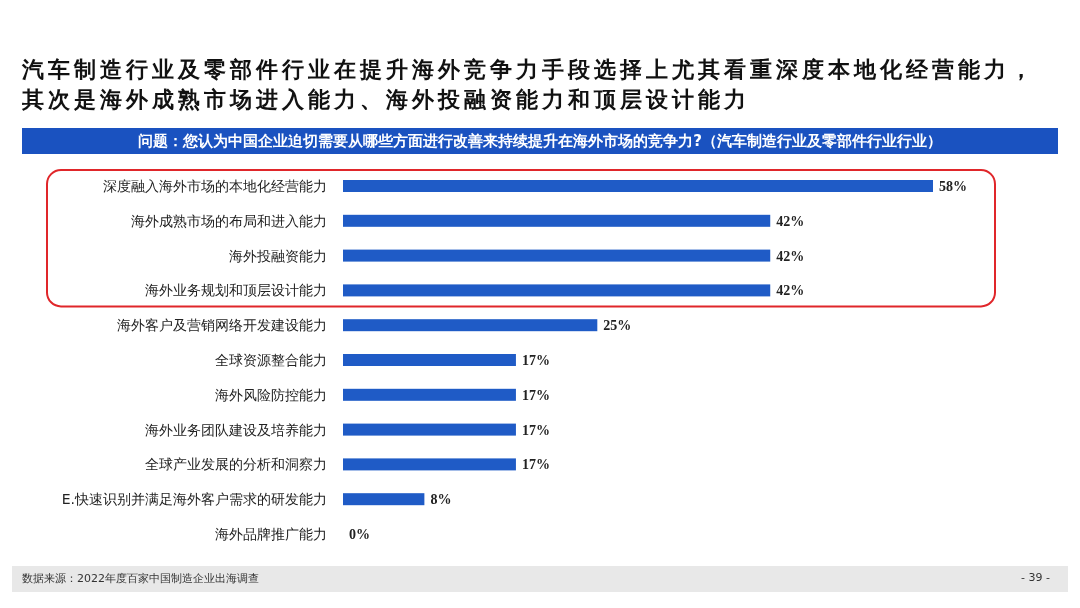 The image size is (1080, 608). I want to click on chart-subtitle: 问题：您认为中国企业迫切需要从哪些方面进行改善来持续提升在海外市场的竞争力?（汽车制造行业及零部件行业行业）, so click(540, 141).